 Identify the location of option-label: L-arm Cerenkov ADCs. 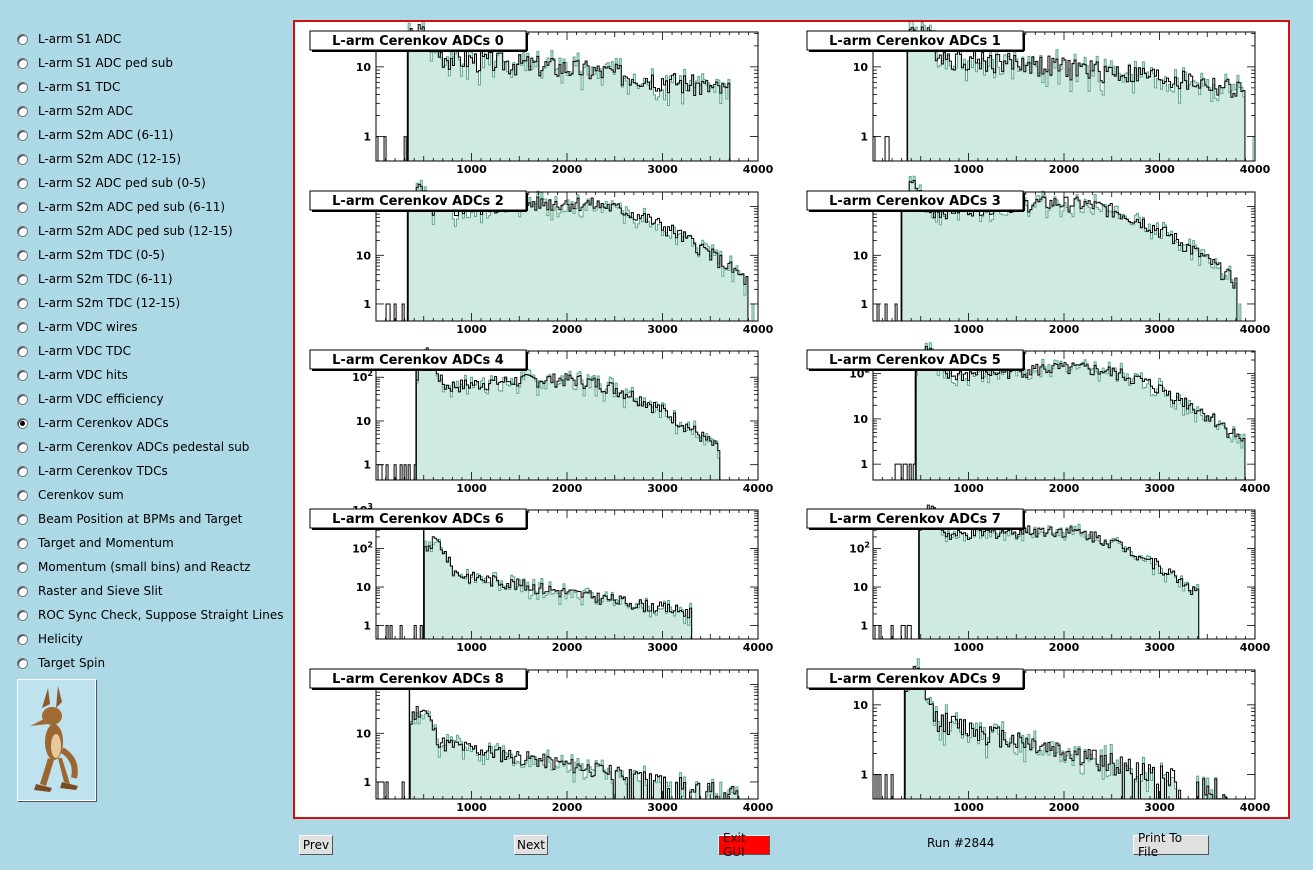
(103, 423).